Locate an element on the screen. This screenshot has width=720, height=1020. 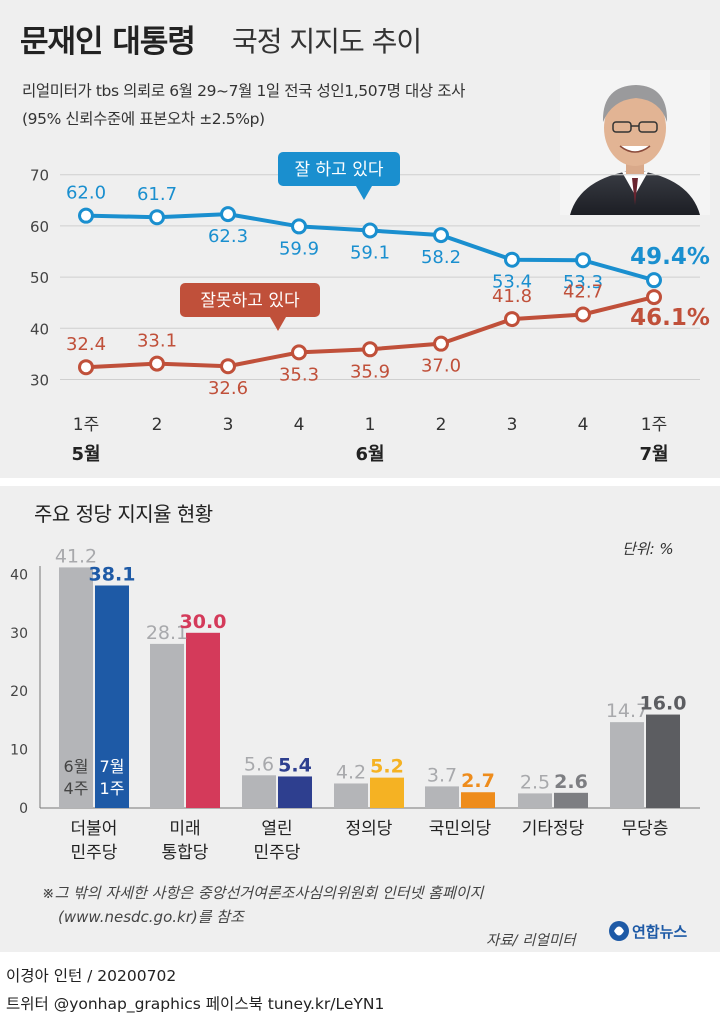
source-label: 자료/ 리얼미터 is located at coordinates (531, 941).